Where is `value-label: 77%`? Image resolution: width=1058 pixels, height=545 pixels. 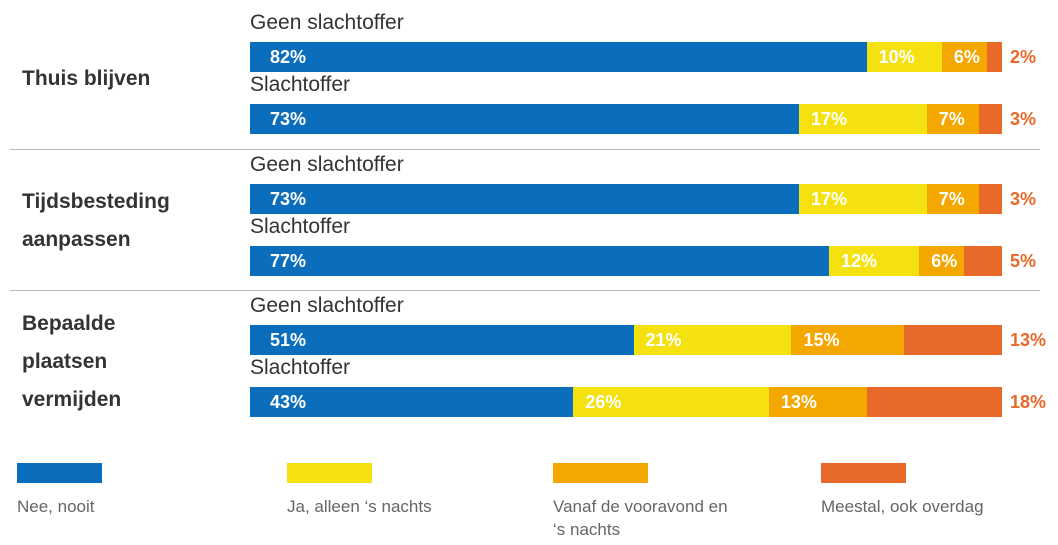
value-label: 77% is located at coordinates (288, 260).